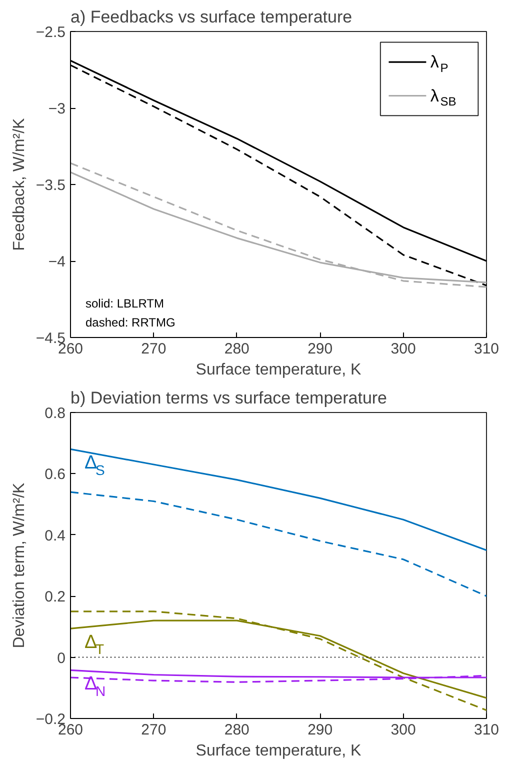  What do you see at coordinates (229, 398) in the screenshot?
I see `chart-title: b) Deviation terms vs surface temperature` at bounding box center [229, 398].